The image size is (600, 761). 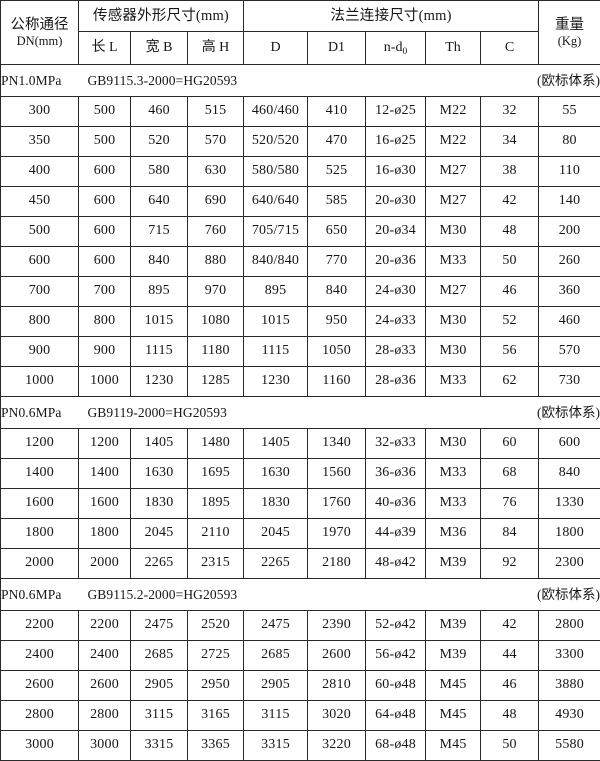 I want to click on table-cell: 68, so click(x=510, y=474).